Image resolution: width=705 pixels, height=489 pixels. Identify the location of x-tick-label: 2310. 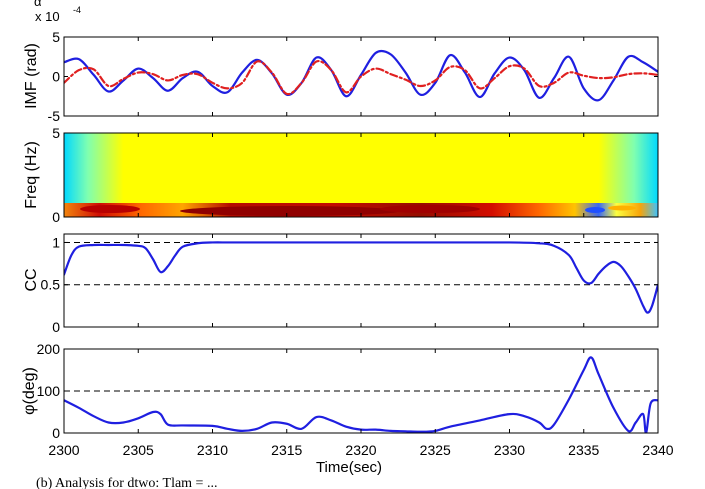
(212, 450).